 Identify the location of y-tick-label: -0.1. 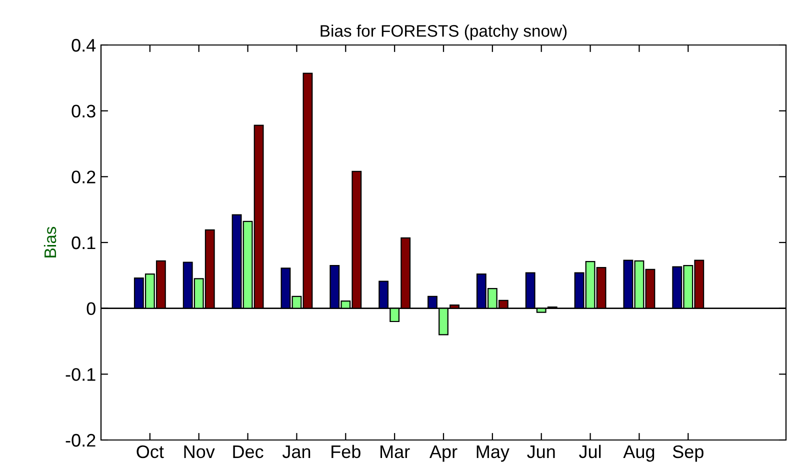
(81, 374).